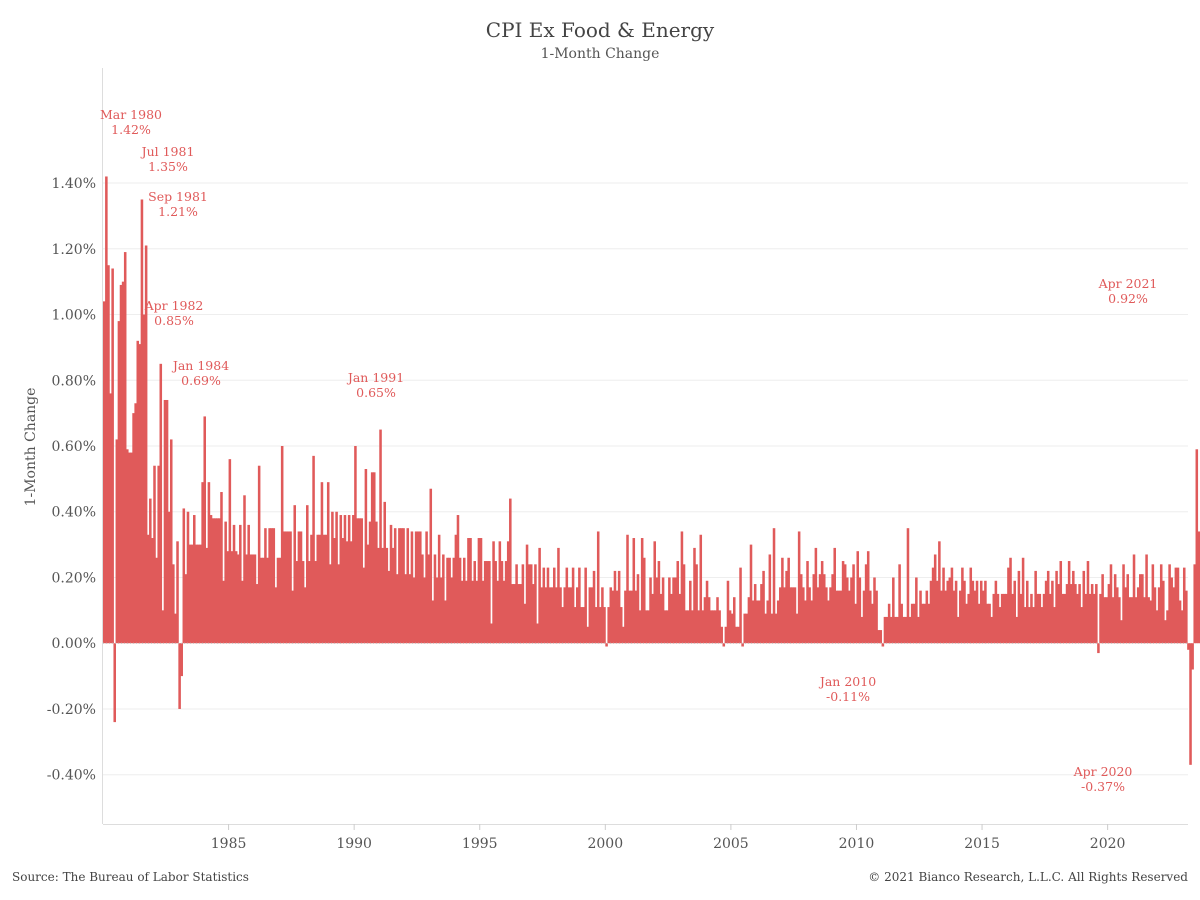 This screenshot has width=1200, height=900. I want to click on annotation-value: -0.11%, so click(848, 696).